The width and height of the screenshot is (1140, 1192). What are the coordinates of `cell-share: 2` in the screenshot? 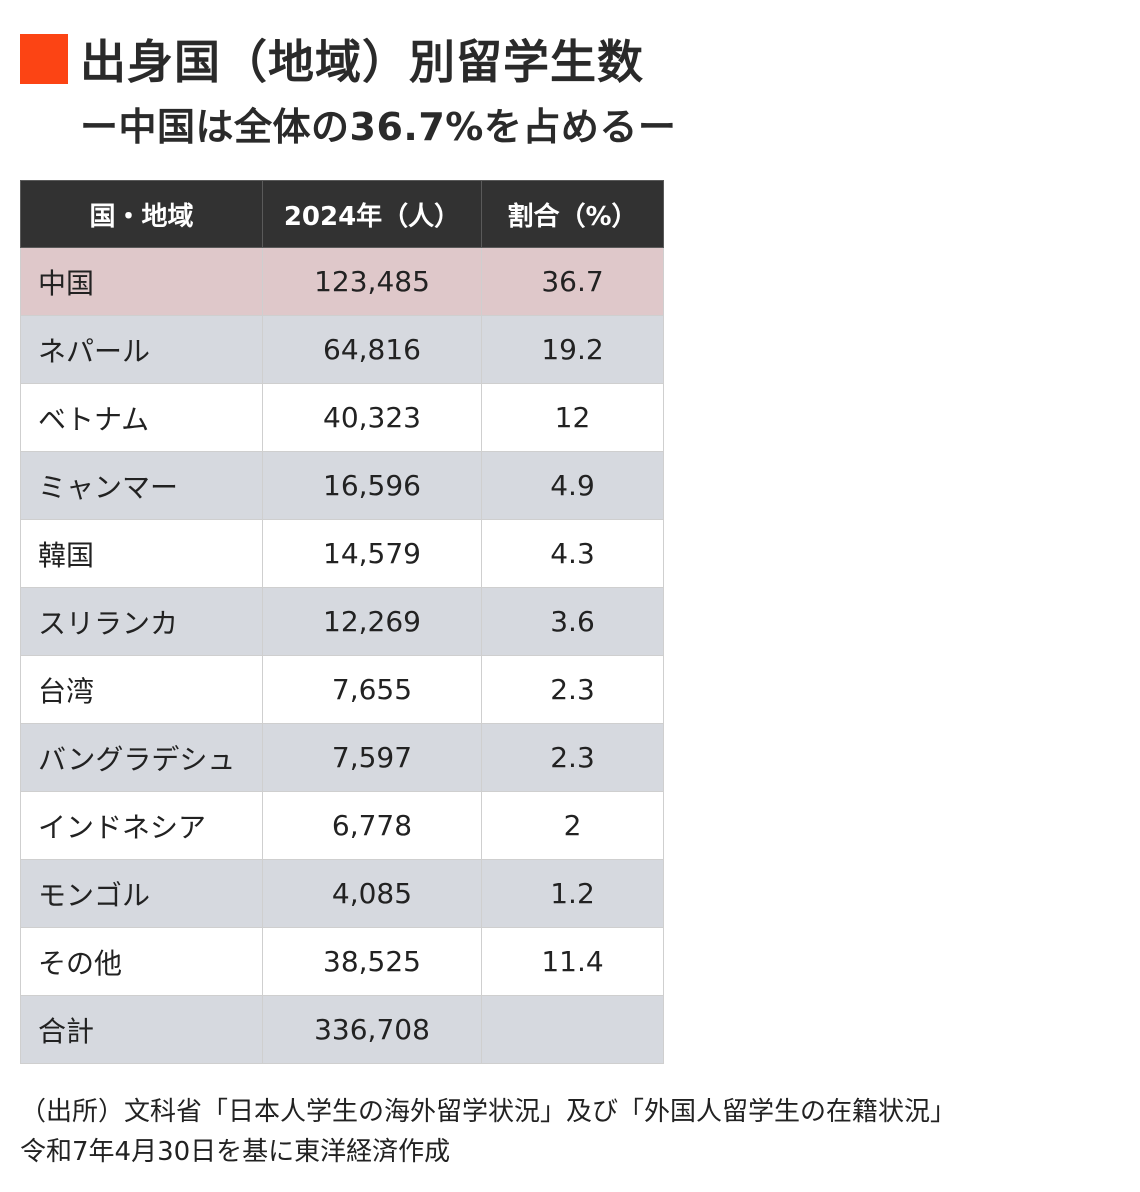 It's located at (572, 825).